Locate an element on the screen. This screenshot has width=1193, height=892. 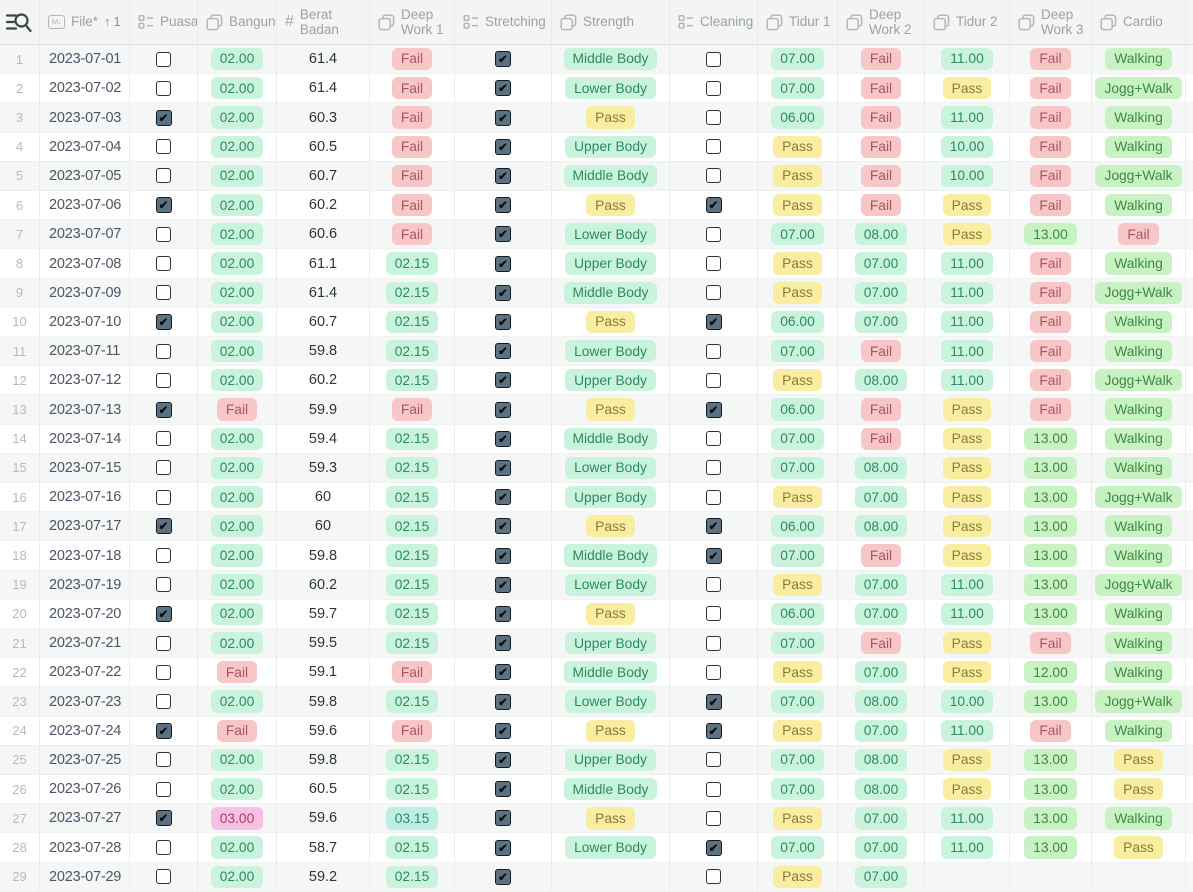
date-cell: 2023-07-12 is located at coordinates (85, 381).